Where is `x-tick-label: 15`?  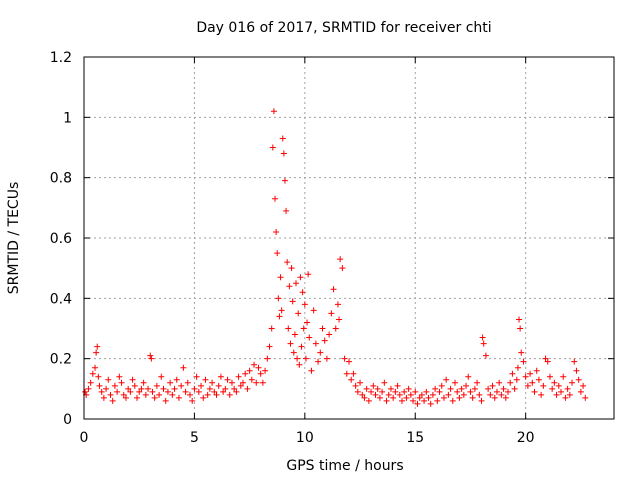
x-tick-label: 15 is located at coordinates (415, 438).